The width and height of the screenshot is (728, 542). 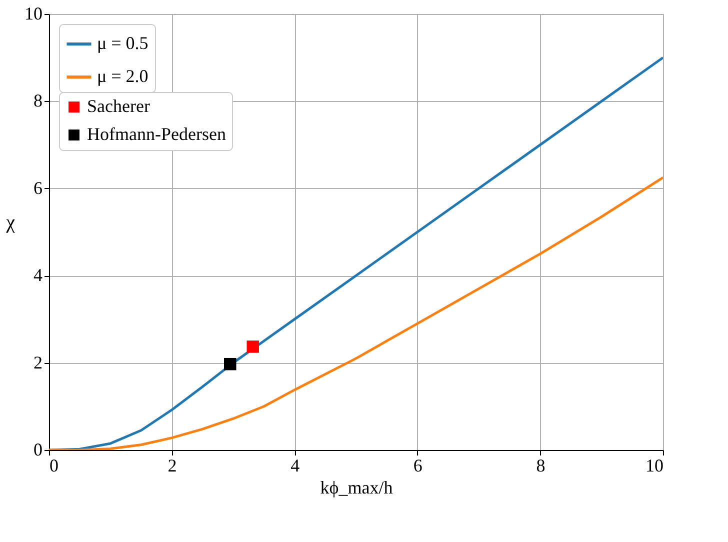 What do you see at coordinates (122, 43) in the screenshot?
I see `legend-label: μ = 0.5` at bounding box center [122, 43].